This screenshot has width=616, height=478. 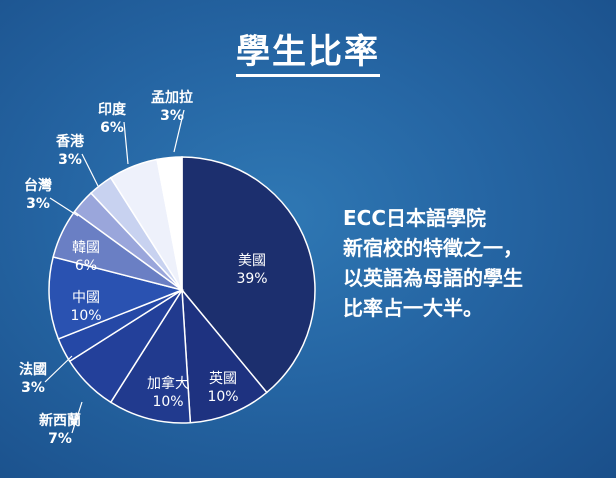 What do you see at coordinates (433, 248) in the screenshot?
I see `description-line-2: 新宿校的特徵之一，` at bounding box center [433, 248].